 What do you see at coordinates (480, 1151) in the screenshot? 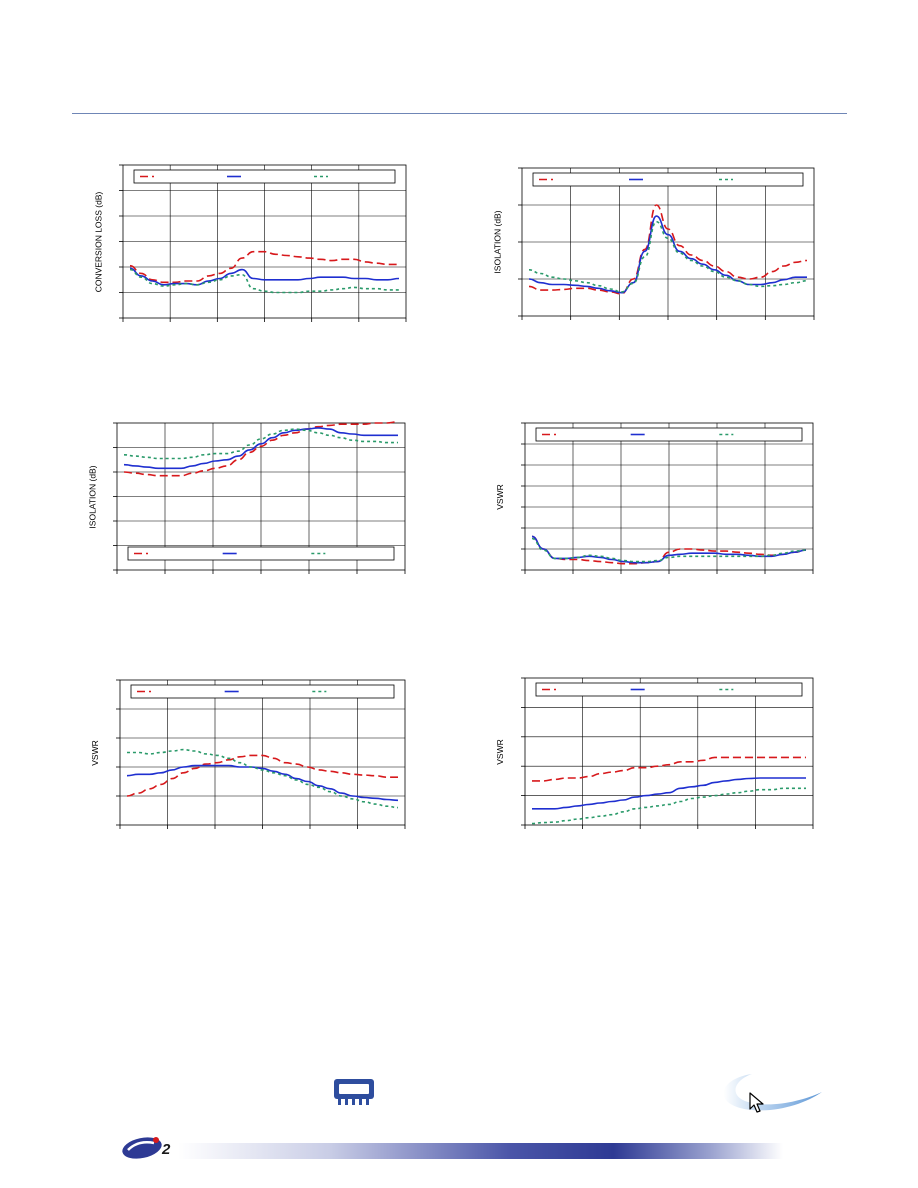
I see `footer-gradient-bar` at bounding box center [480, 1151].